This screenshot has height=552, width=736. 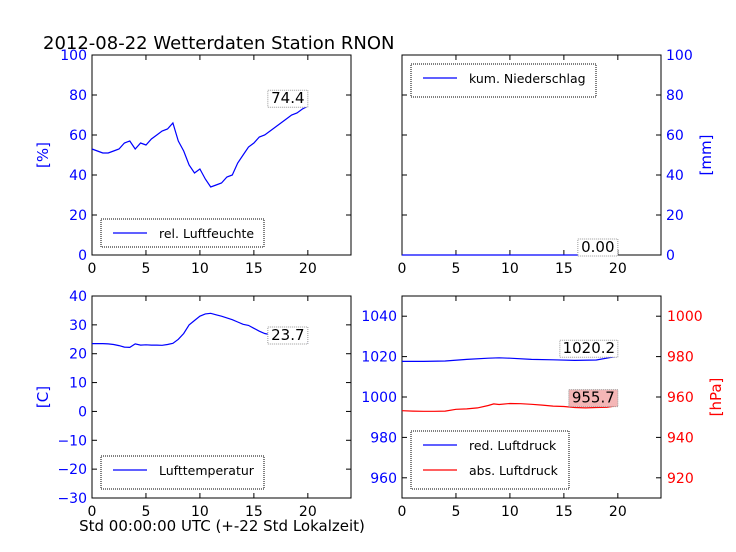 I want to click on legend-entry-label: kum. Niederschlag, so click(x=527, y=78).